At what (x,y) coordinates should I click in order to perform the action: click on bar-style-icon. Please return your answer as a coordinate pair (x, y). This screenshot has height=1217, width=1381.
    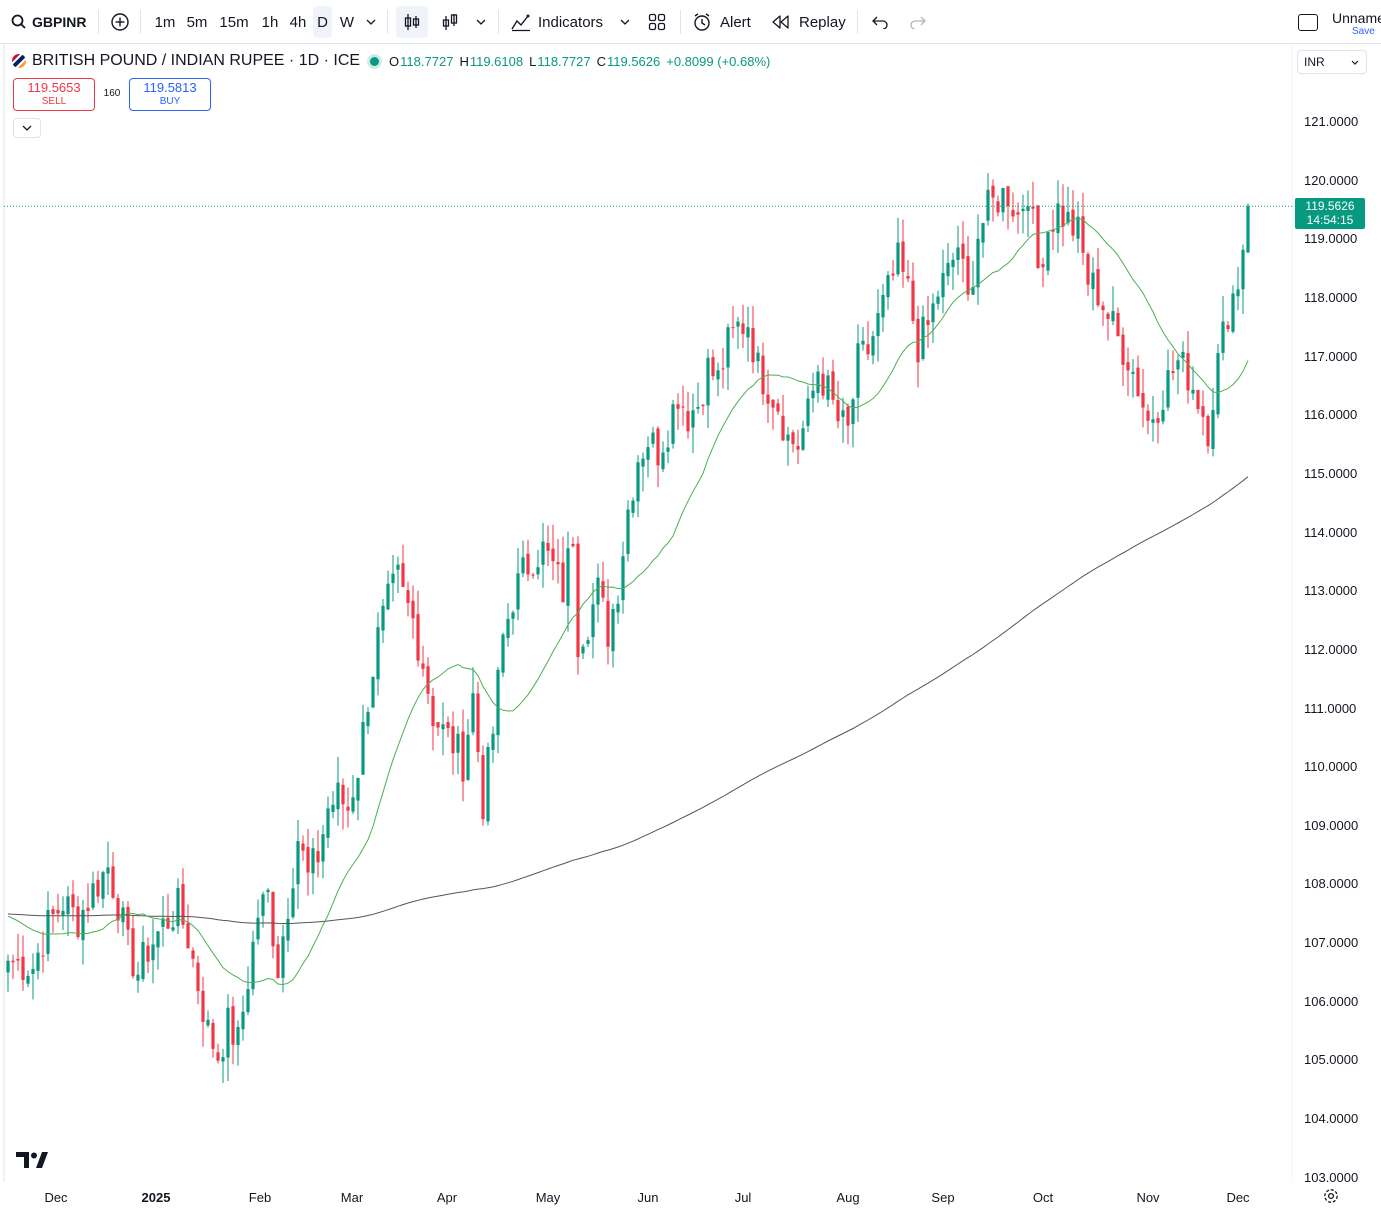
    Looking at the image, I should click on (450, 22).